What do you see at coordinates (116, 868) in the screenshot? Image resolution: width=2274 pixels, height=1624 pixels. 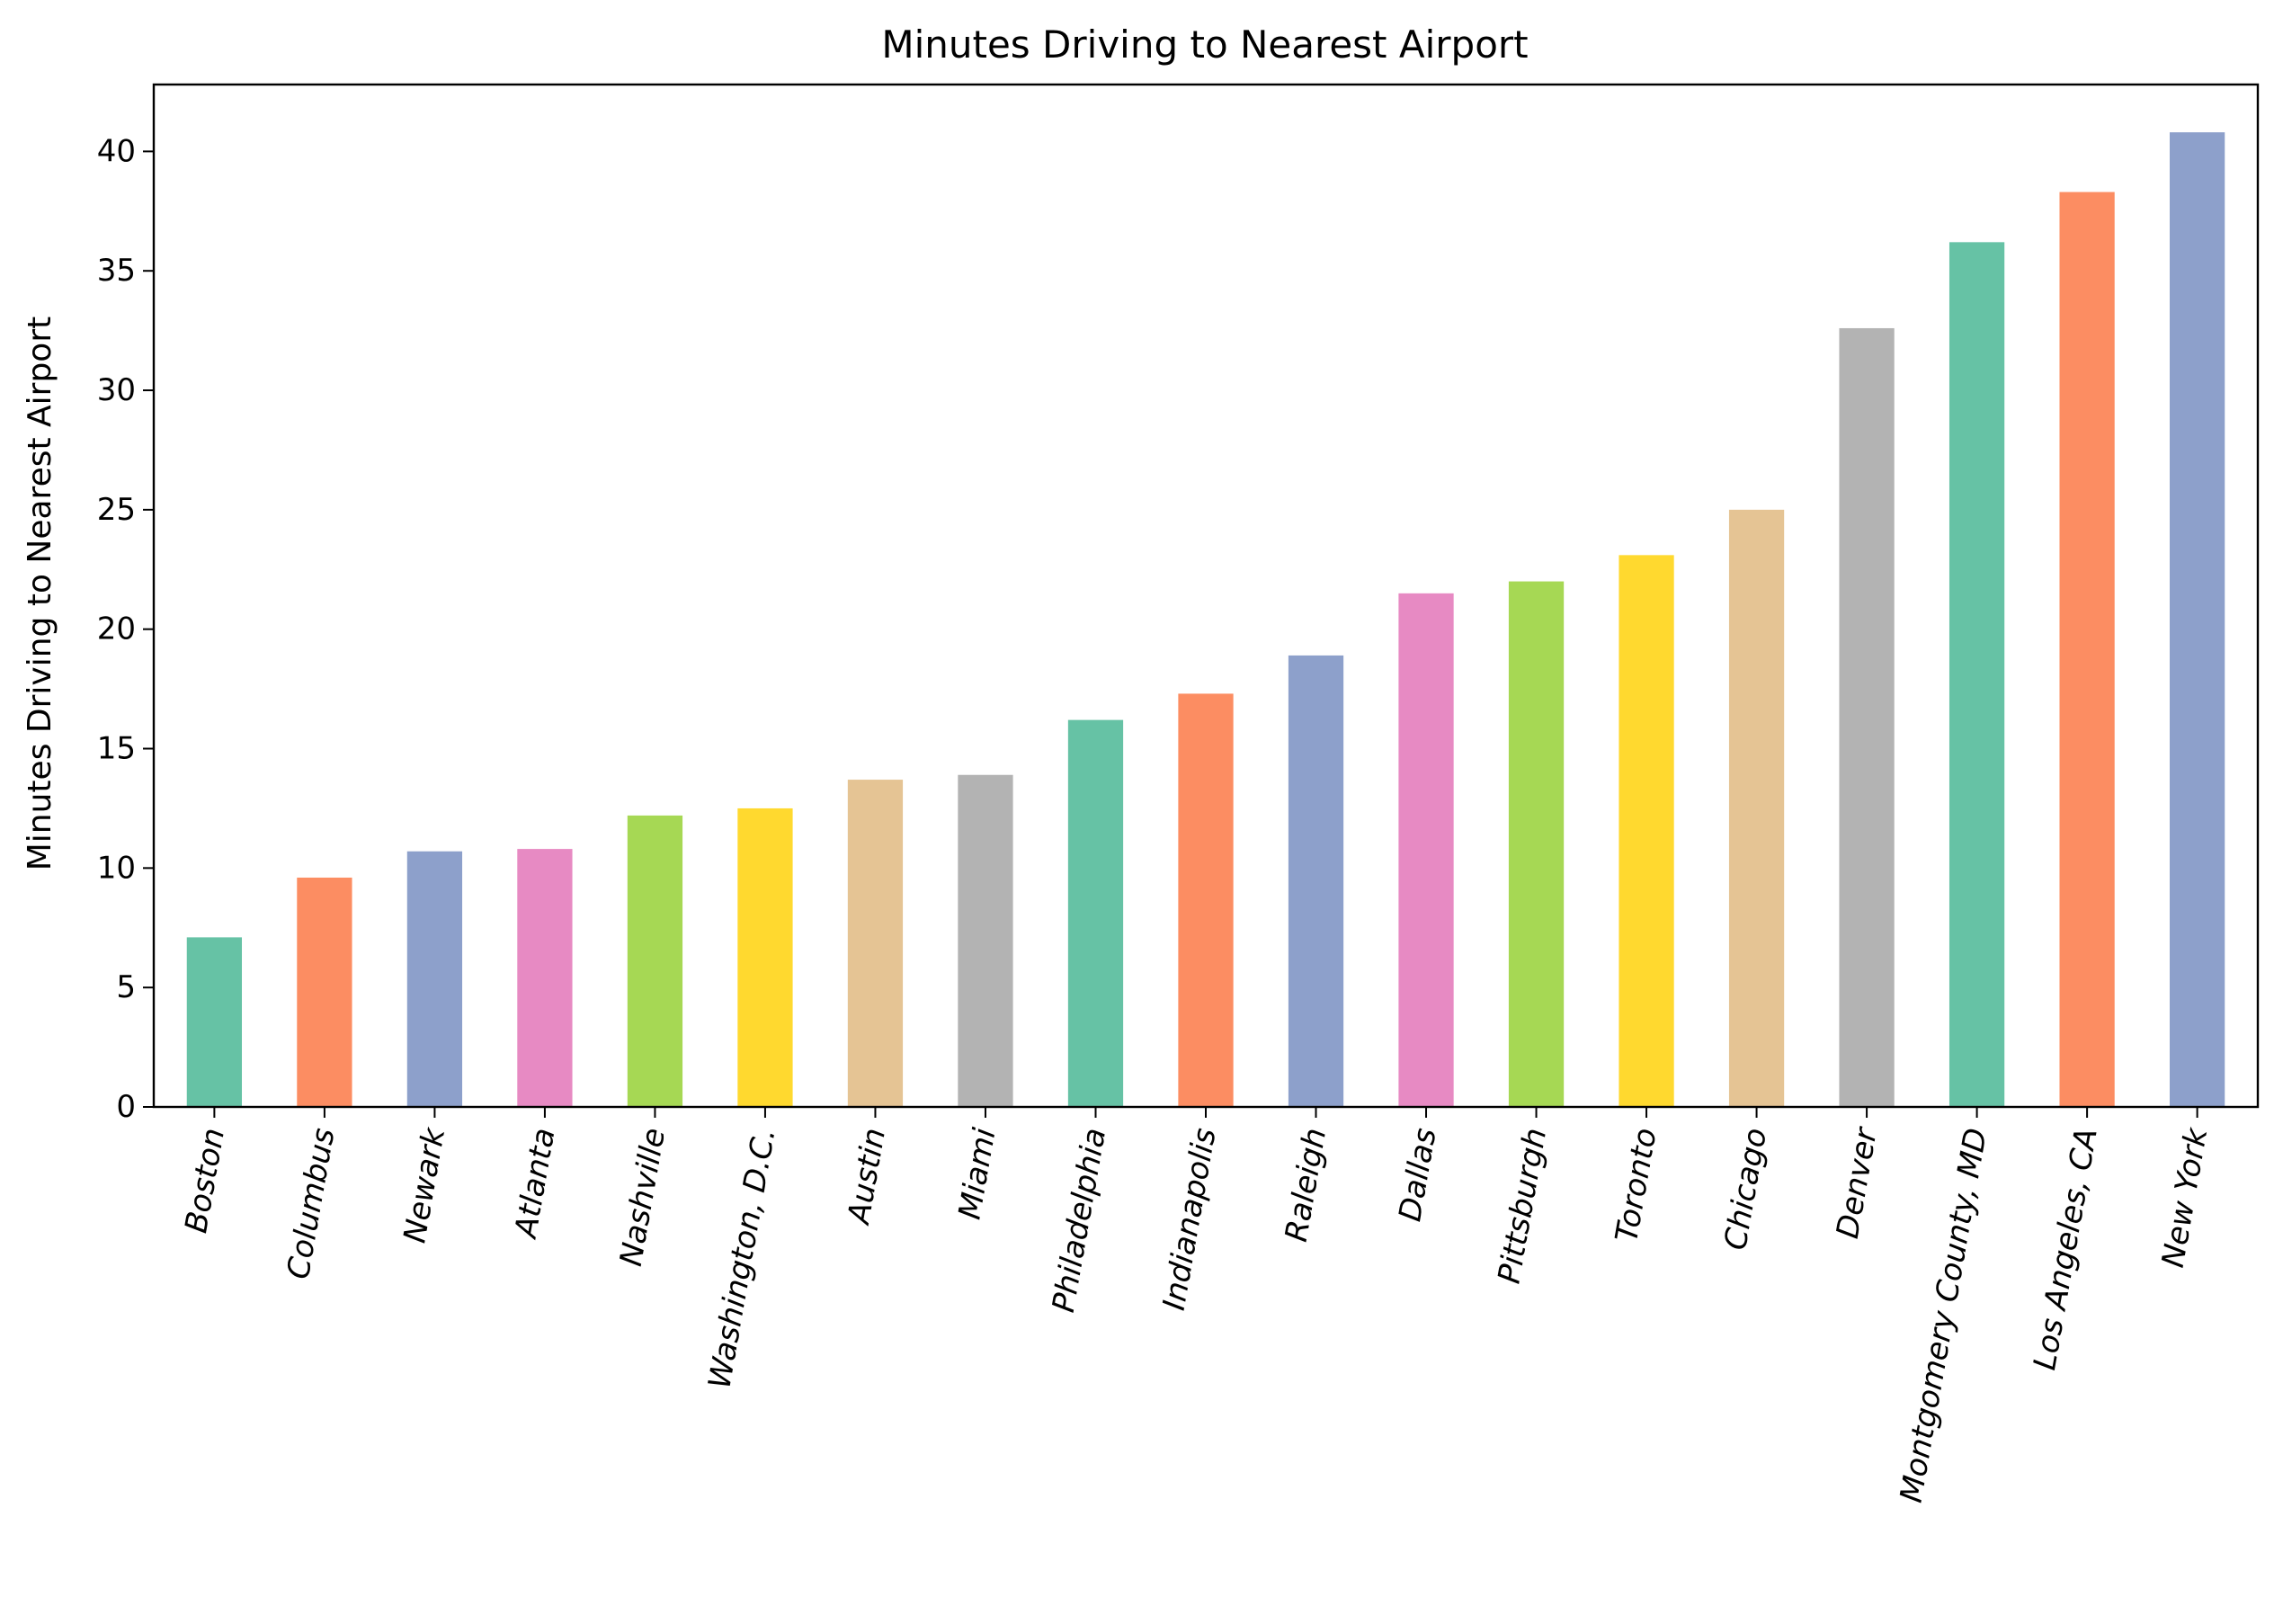 I see `y-tick-label: 10` at bounding box center [116, 868].